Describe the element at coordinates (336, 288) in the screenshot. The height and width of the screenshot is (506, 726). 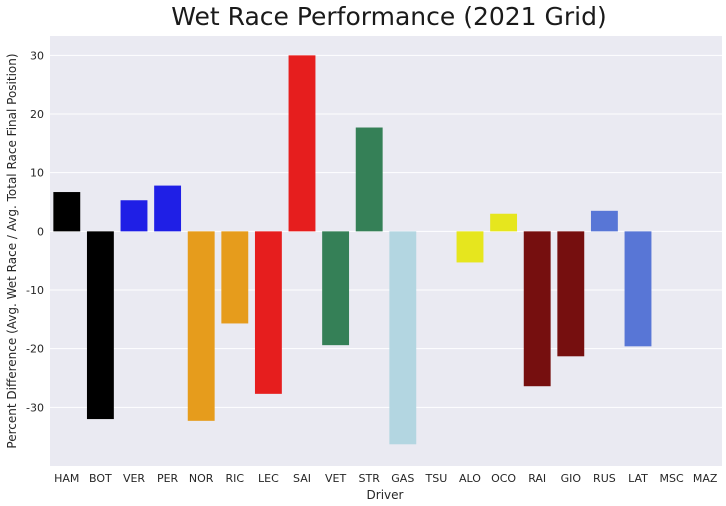
I see `bar-vet` at that location.